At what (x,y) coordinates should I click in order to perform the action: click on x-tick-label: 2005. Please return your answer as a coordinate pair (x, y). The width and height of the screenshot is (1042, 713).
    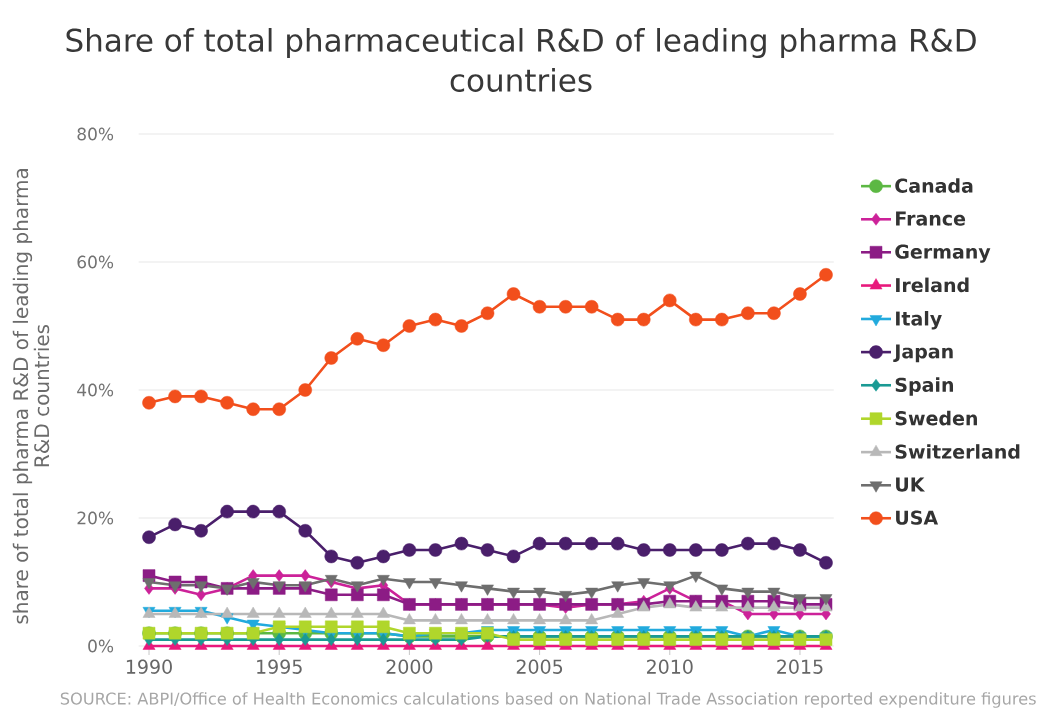
    Looking at the image, I should click on (539, 666).